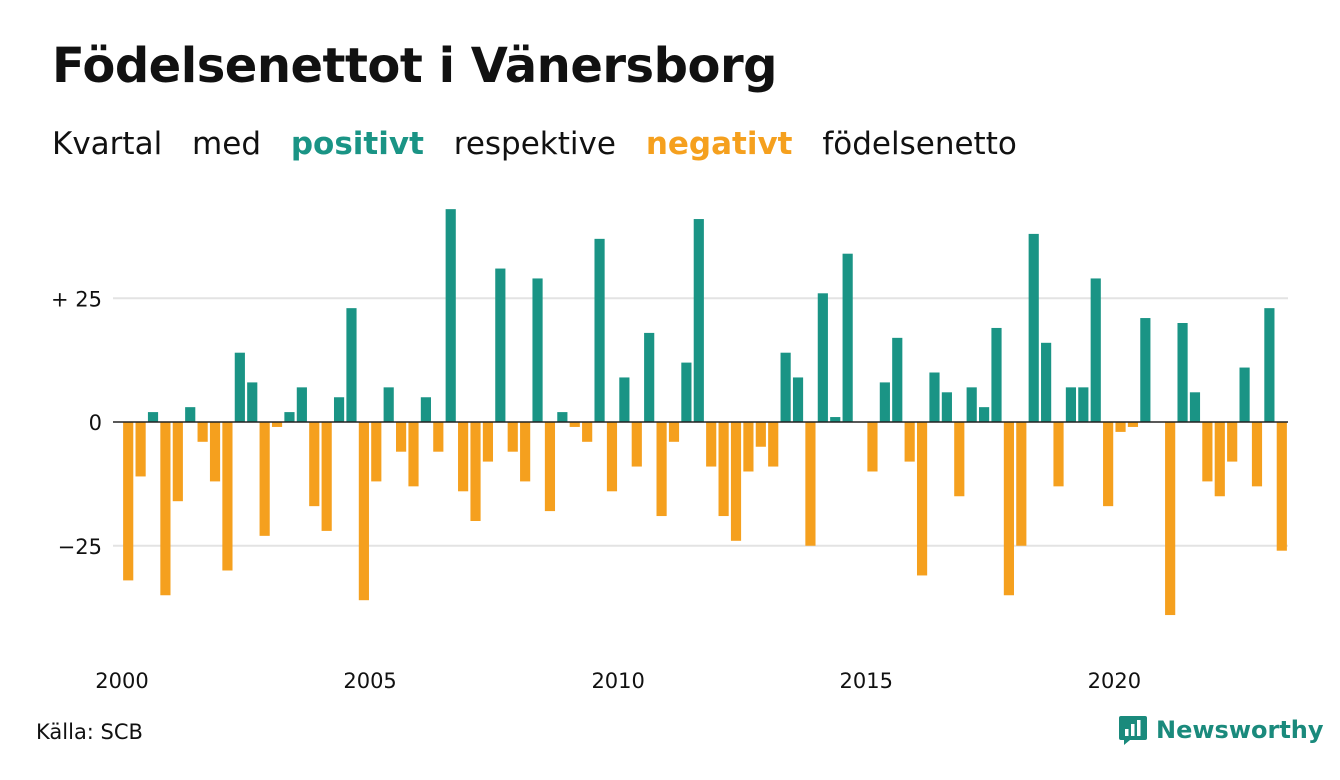 Image resolution: width=1340 pixels, height=780 pixels. Describe the element at coordinates (534, 144) in the screenshot. I see `subtitle-word-respektive: respektive` at that location.